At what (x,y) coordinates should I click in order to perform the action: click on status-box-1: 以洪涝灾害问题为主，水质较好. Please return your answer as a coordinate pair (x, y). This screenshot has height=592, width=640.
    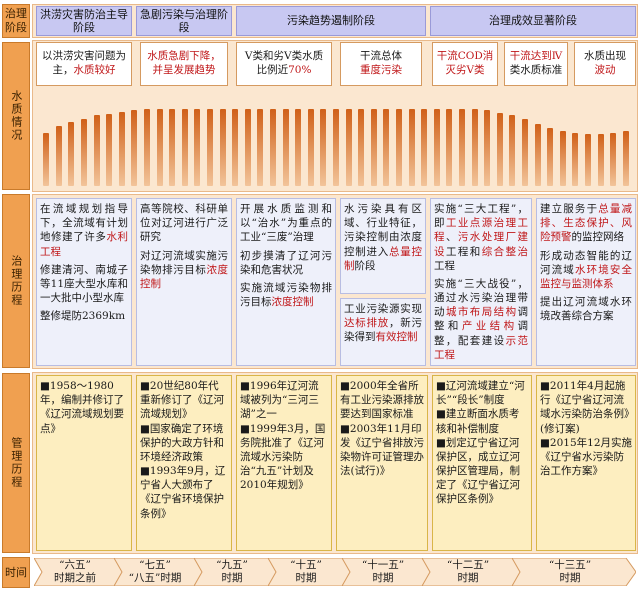
    Looking at the image, I should click on (84, 64).